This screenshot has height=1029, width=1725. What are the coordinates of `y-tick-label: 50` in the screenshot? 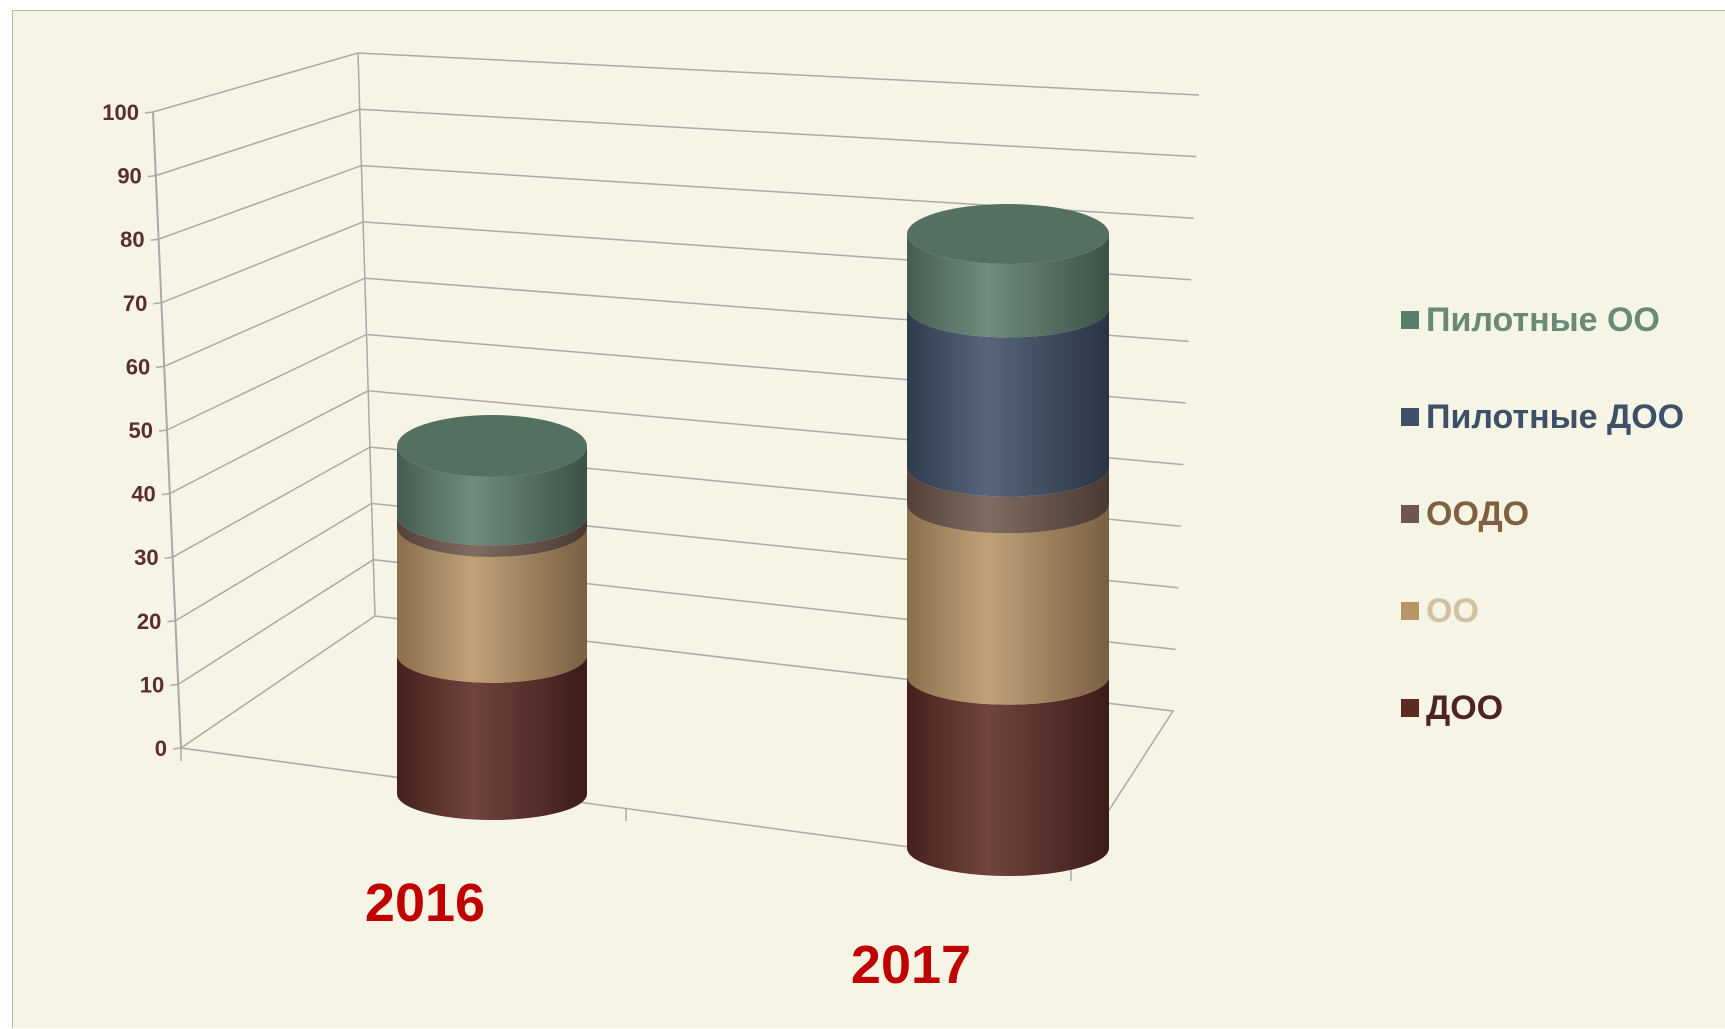 It's located at (141, 430).